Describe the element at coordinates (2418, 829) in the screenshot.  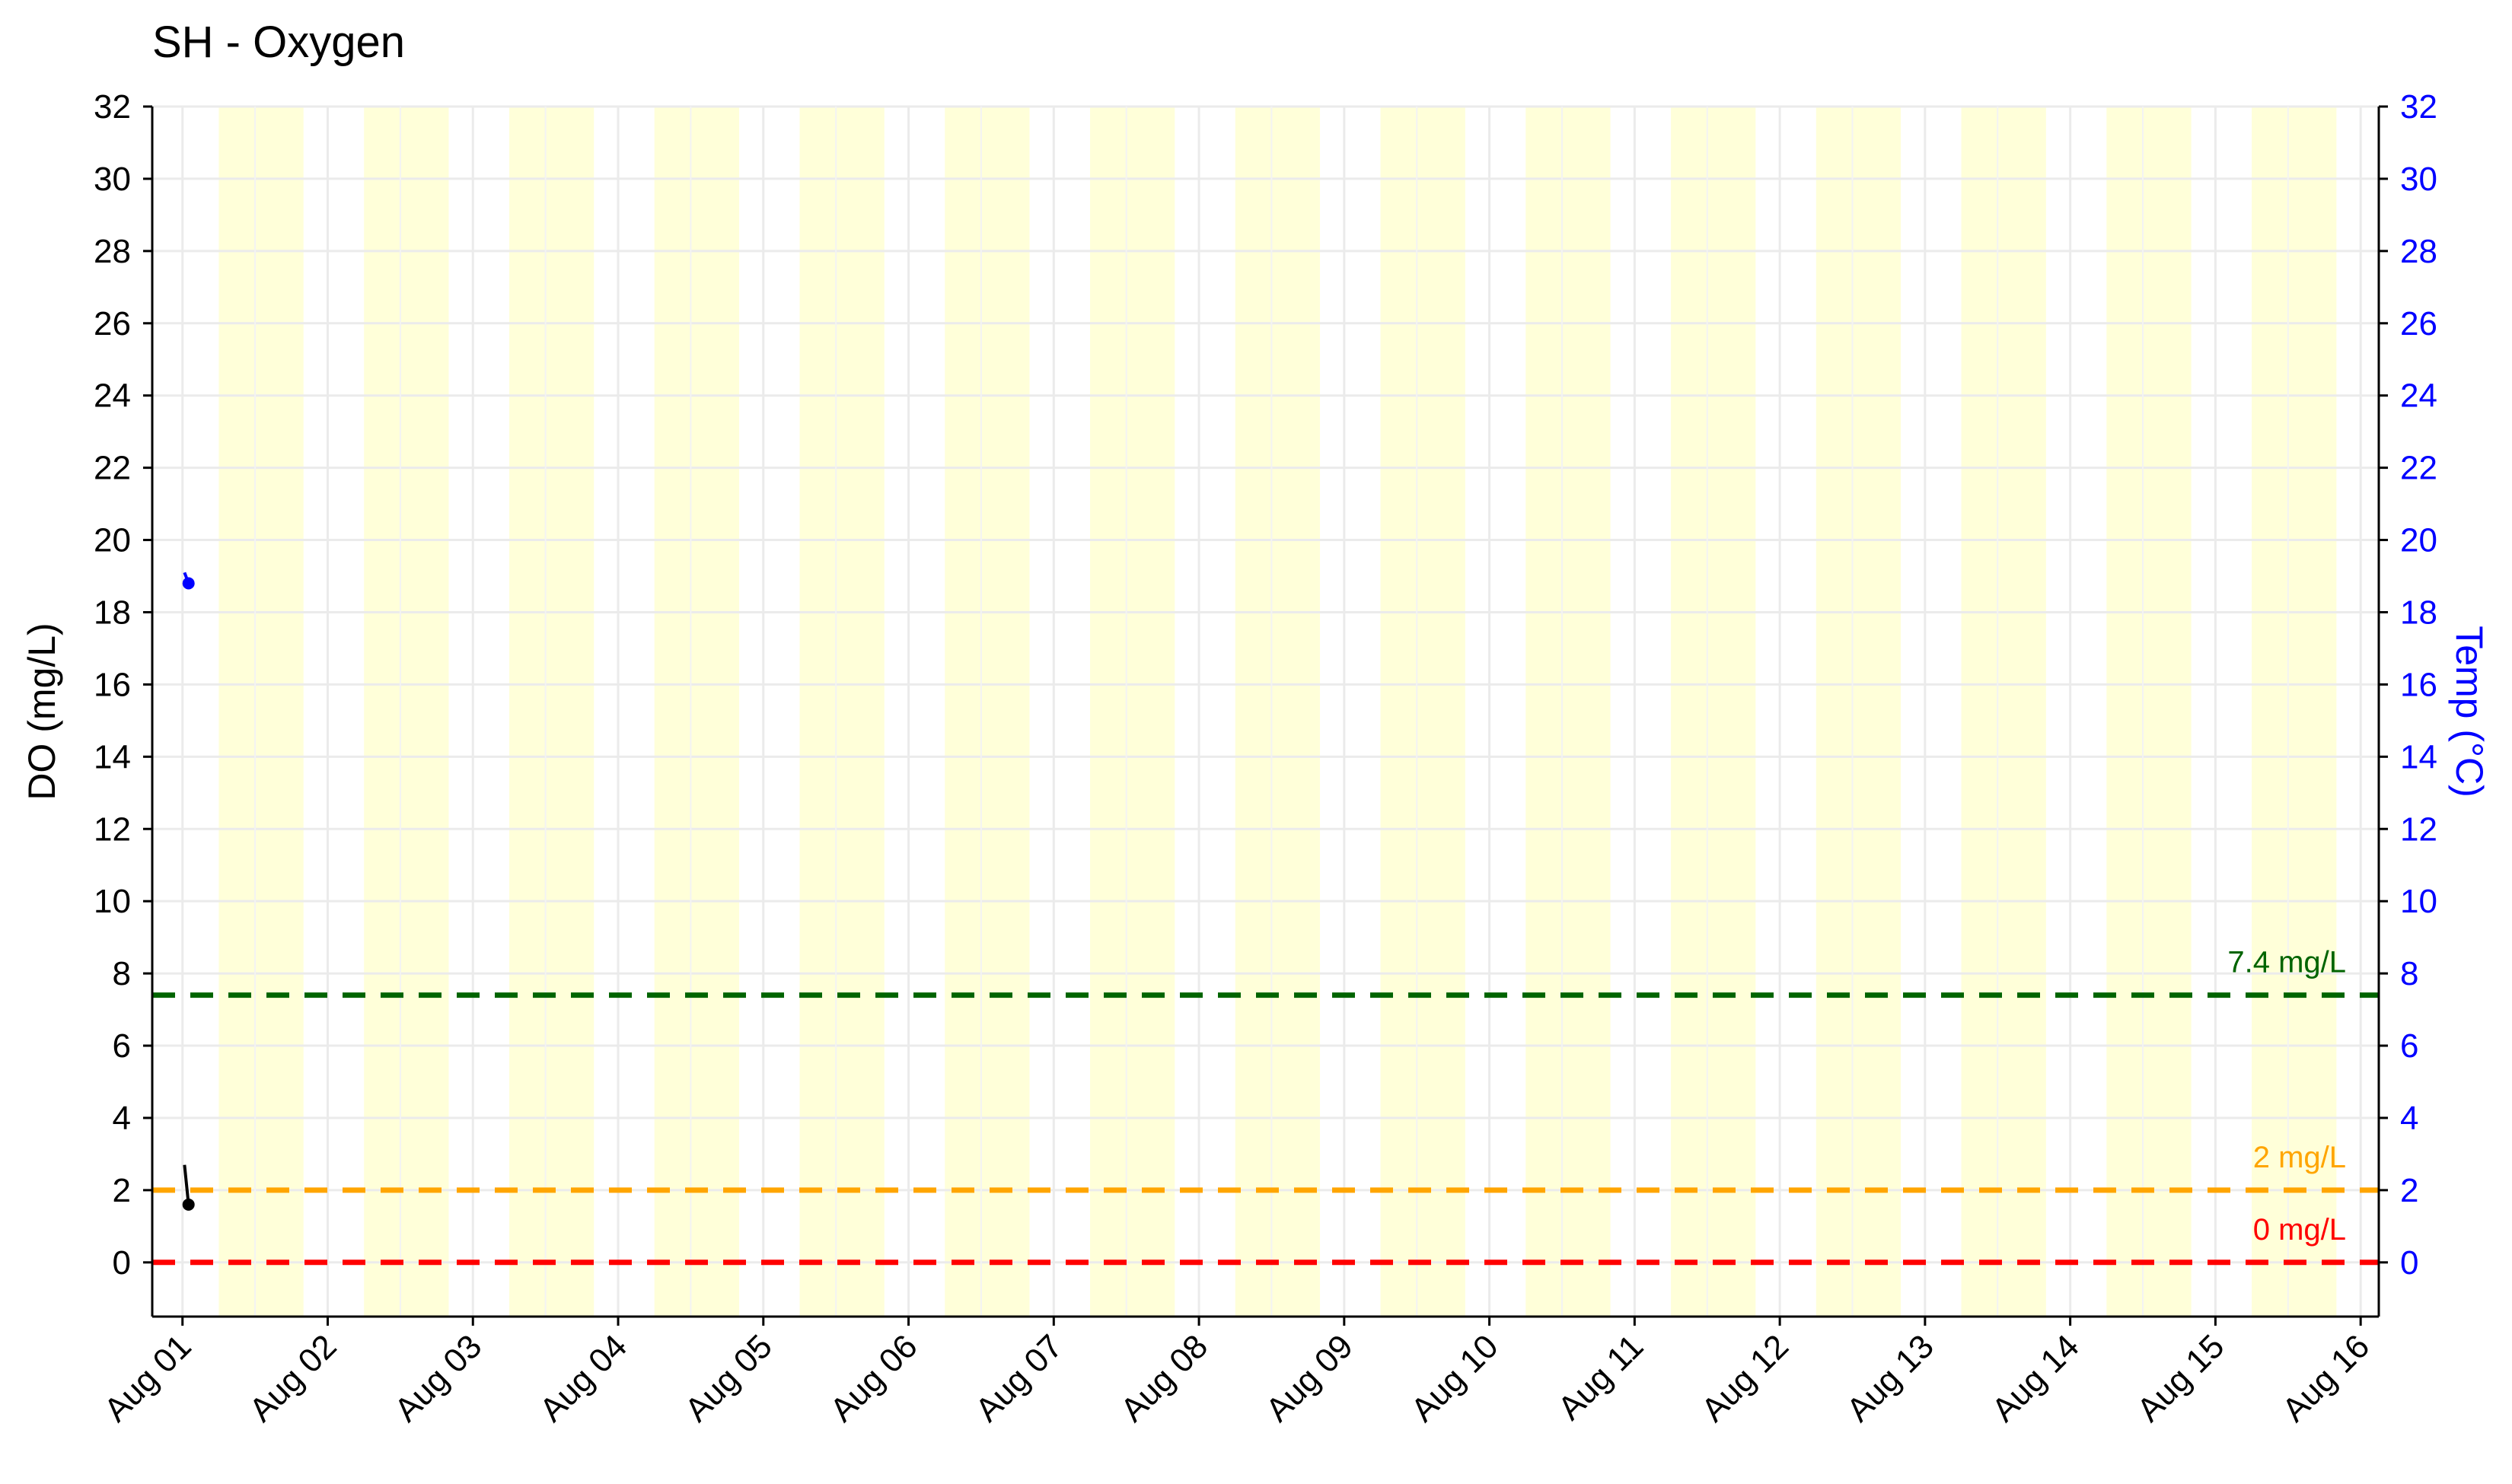
I see `y-tick-label-right: 12` at that location.